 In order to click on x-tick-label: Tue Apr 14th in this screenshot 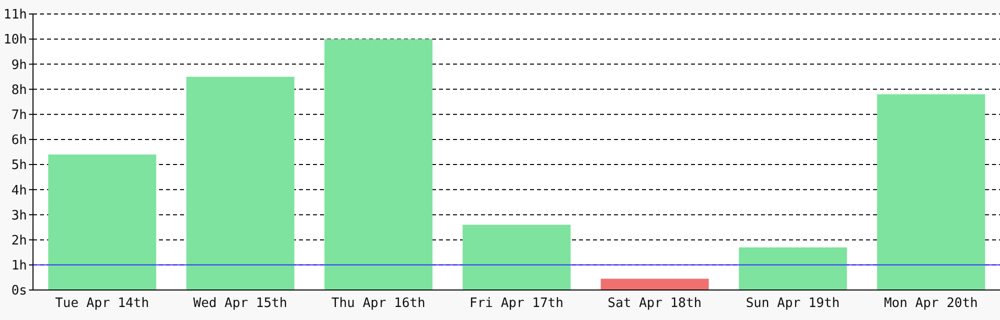, I will do `click(102, 304)`.